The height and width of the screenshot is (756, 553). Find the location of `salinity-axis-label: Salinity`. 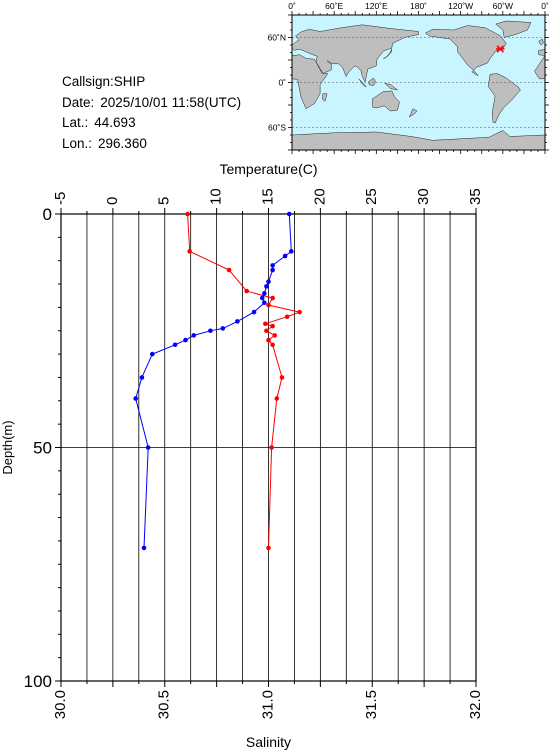

salinity-axis-label: Salinity is located at coordinates (268, 742).